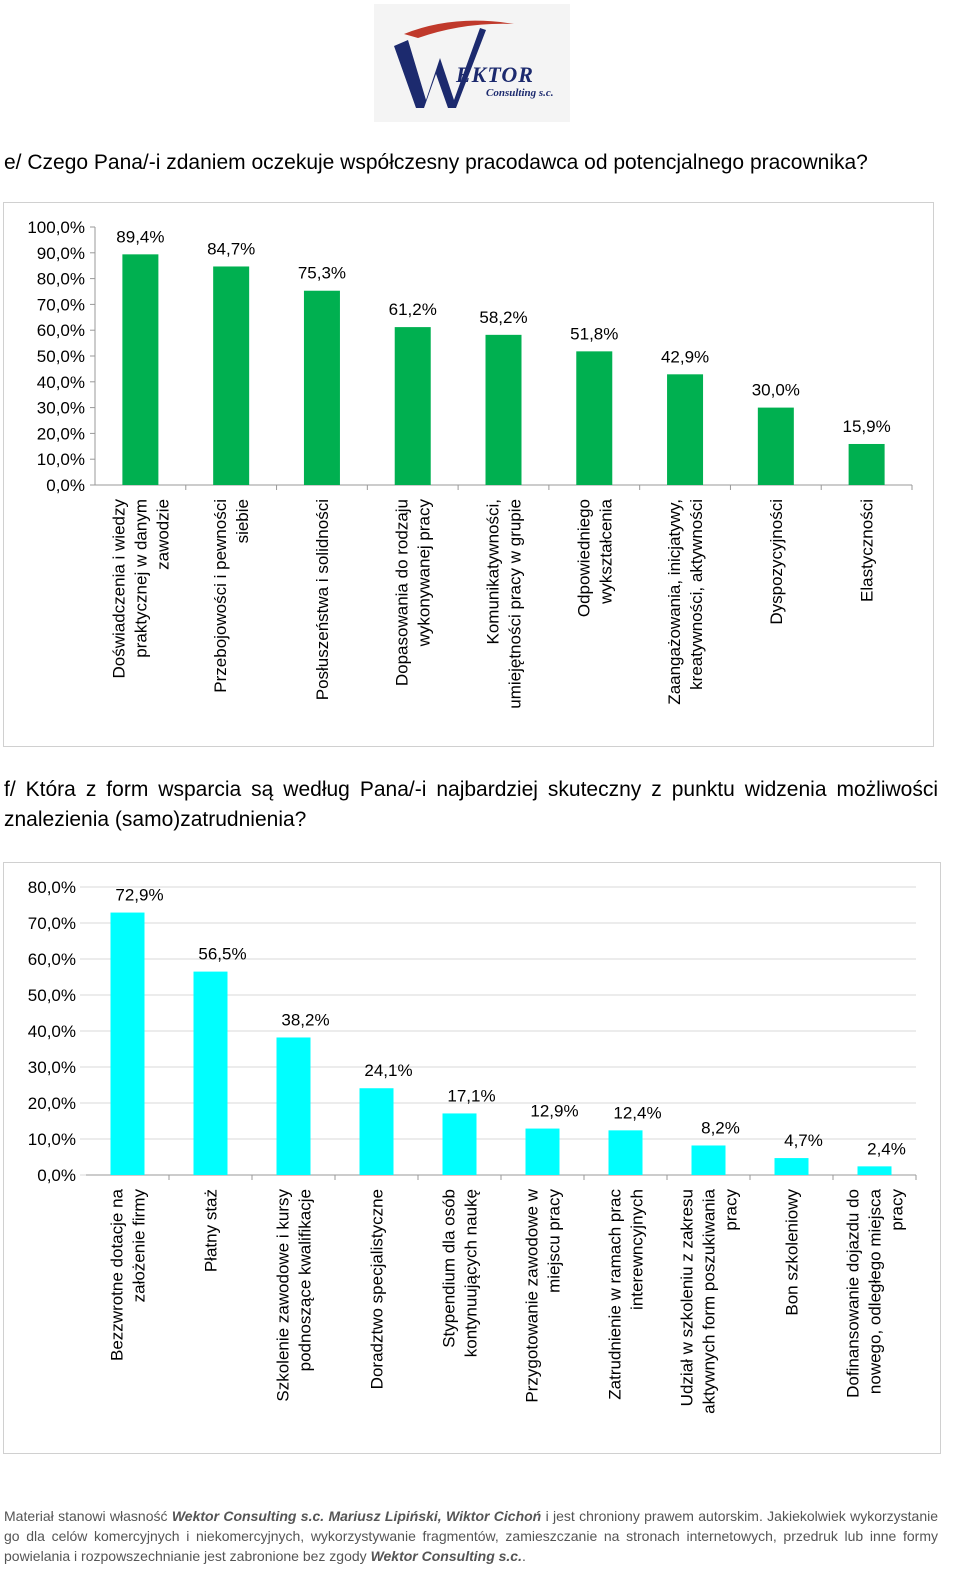  Describe the element at coordinates (139, 1246) in the screenshot. I see `c2-category-label-line: założenie firmy` at that location.